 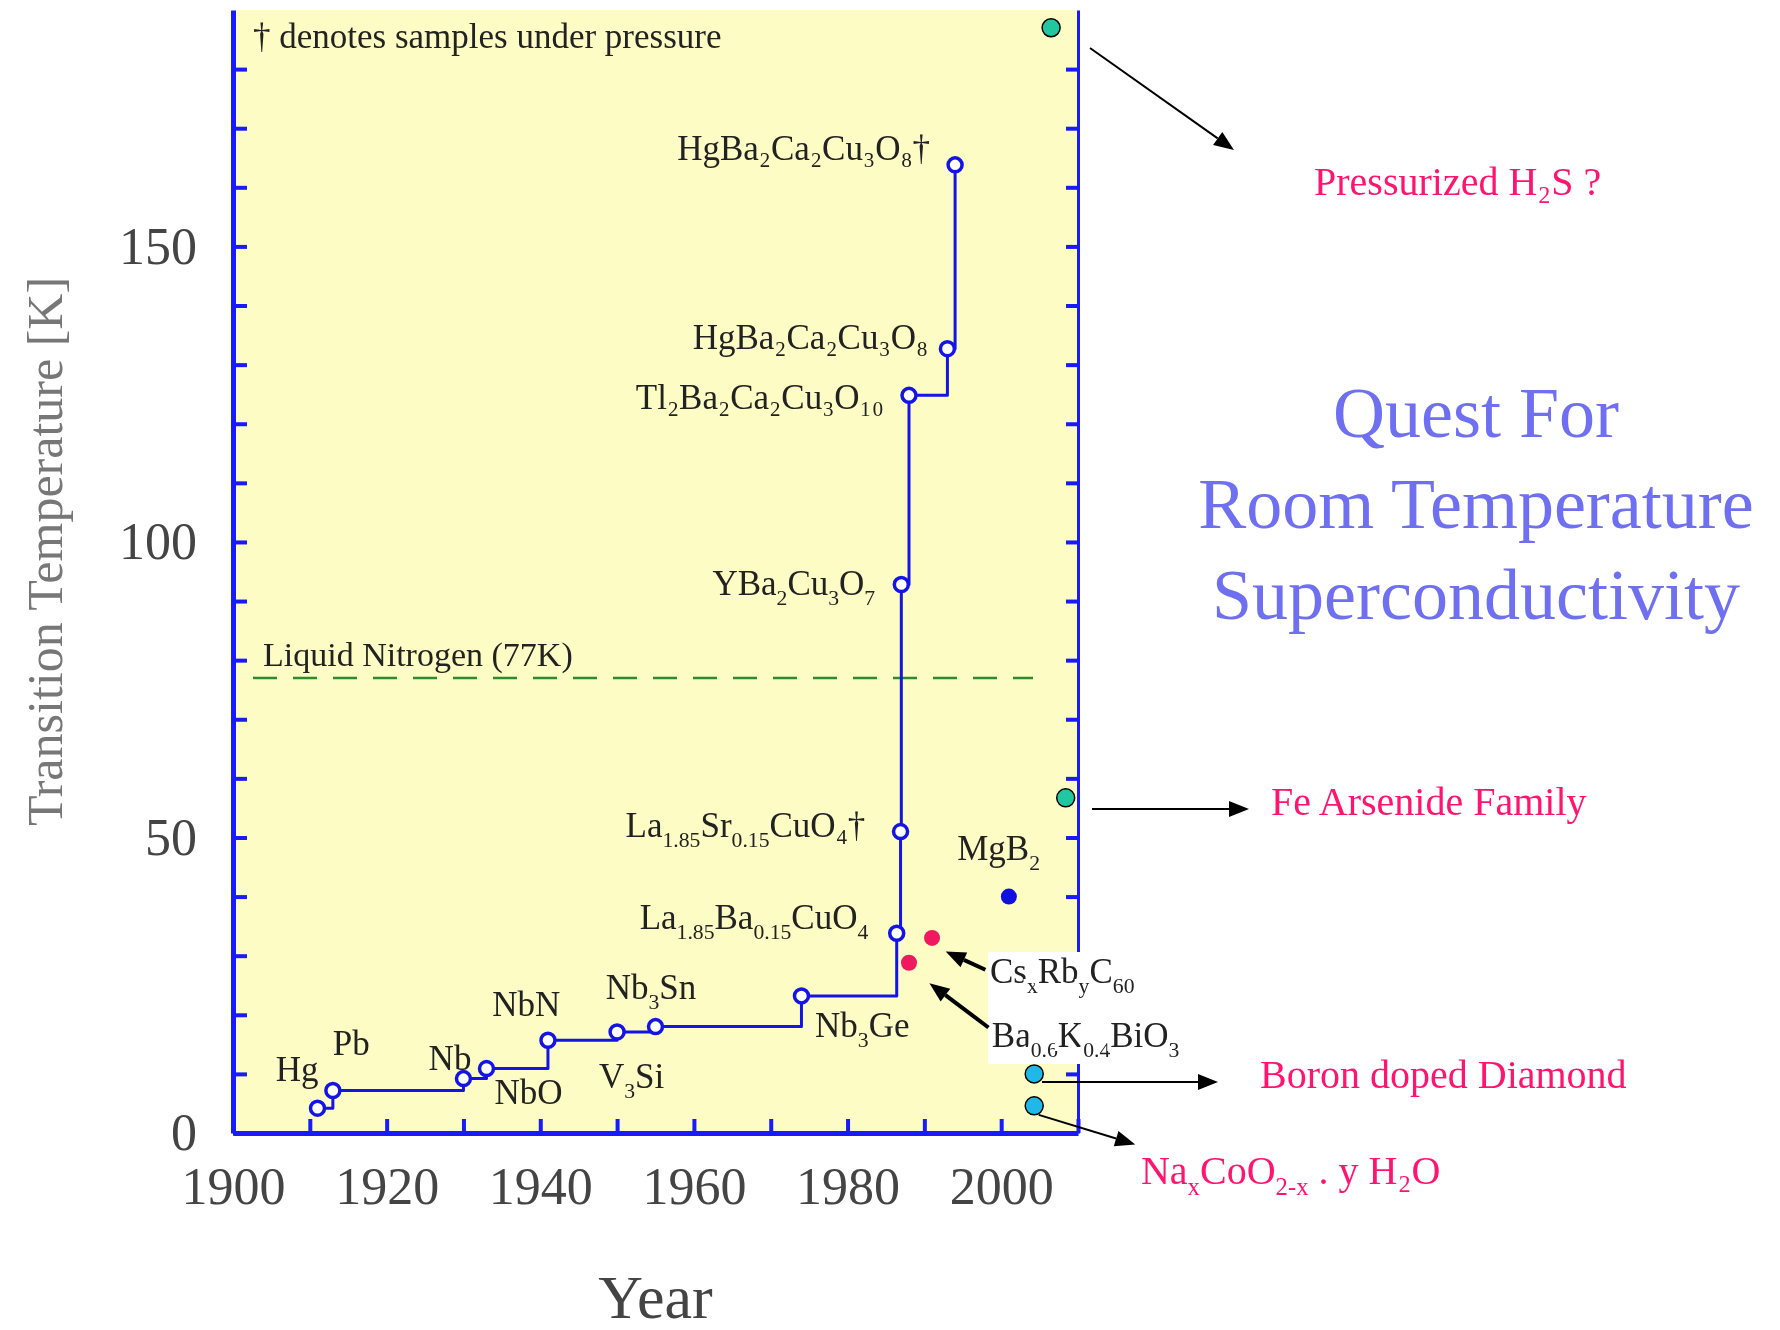 I want to click on annotation: Nb$_{3}$Ge, so click(x=862, y=1028).